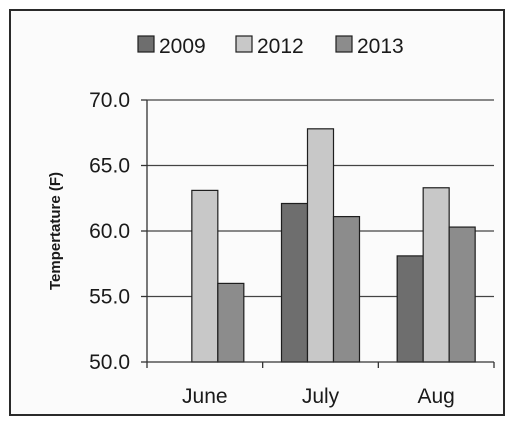 The width and height of the screenshot is (519, 426). I want to click on bar-2009-july, so click(294, 282).